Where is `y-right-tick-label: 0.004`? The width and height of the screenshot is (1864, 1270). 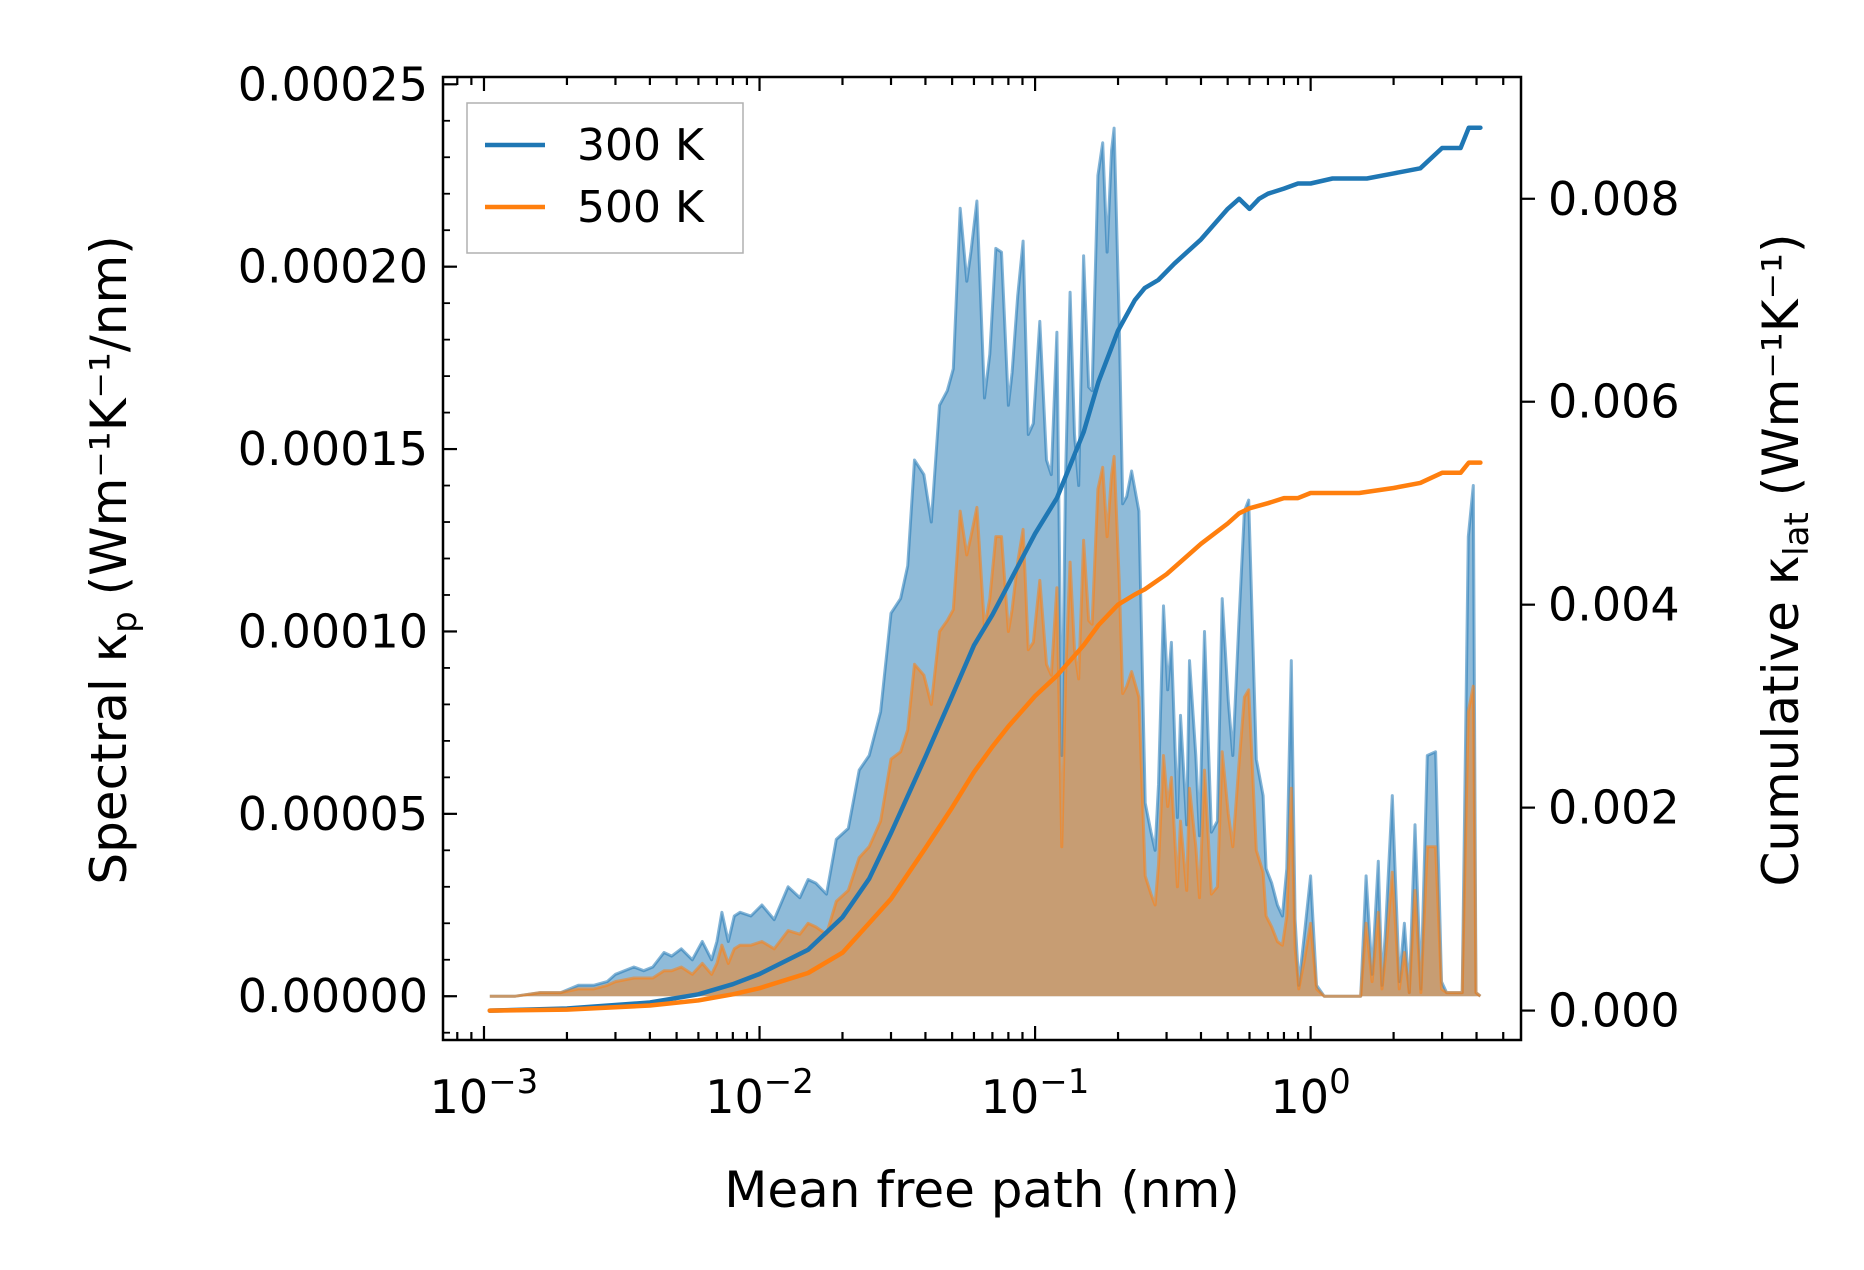
y-right-tick-label: 0.004 is located at coordinates (1614, 605).